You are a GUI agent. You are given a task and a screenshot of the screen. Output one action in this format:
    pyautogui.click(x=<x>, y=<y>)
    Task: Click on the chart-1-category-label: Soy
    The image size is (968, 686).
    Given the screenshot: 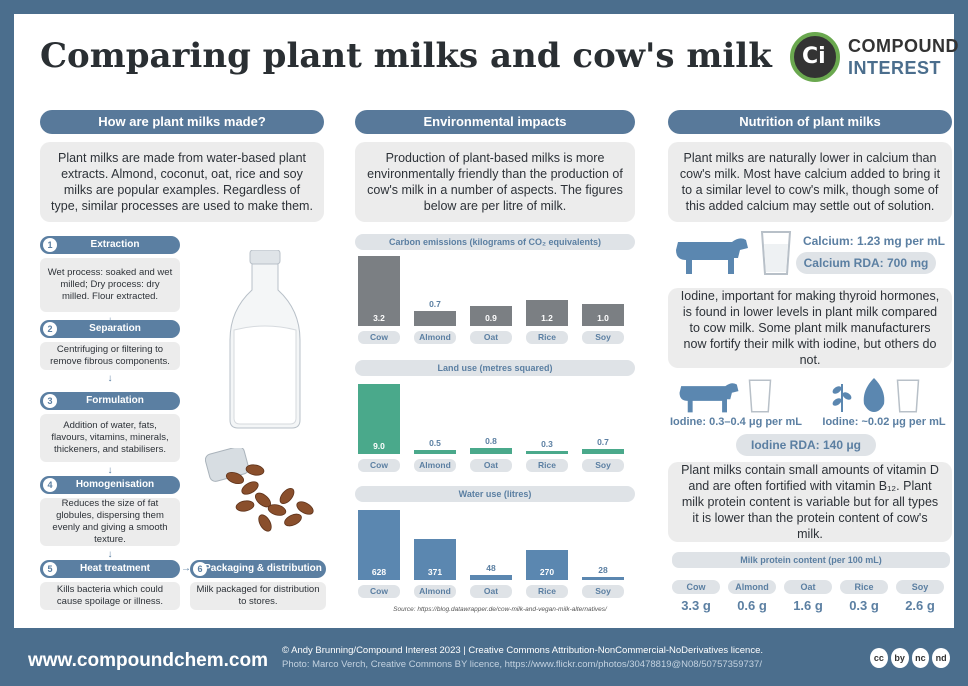 What is the action you would take?
    pyautogui.click(x=603, y=465)
    